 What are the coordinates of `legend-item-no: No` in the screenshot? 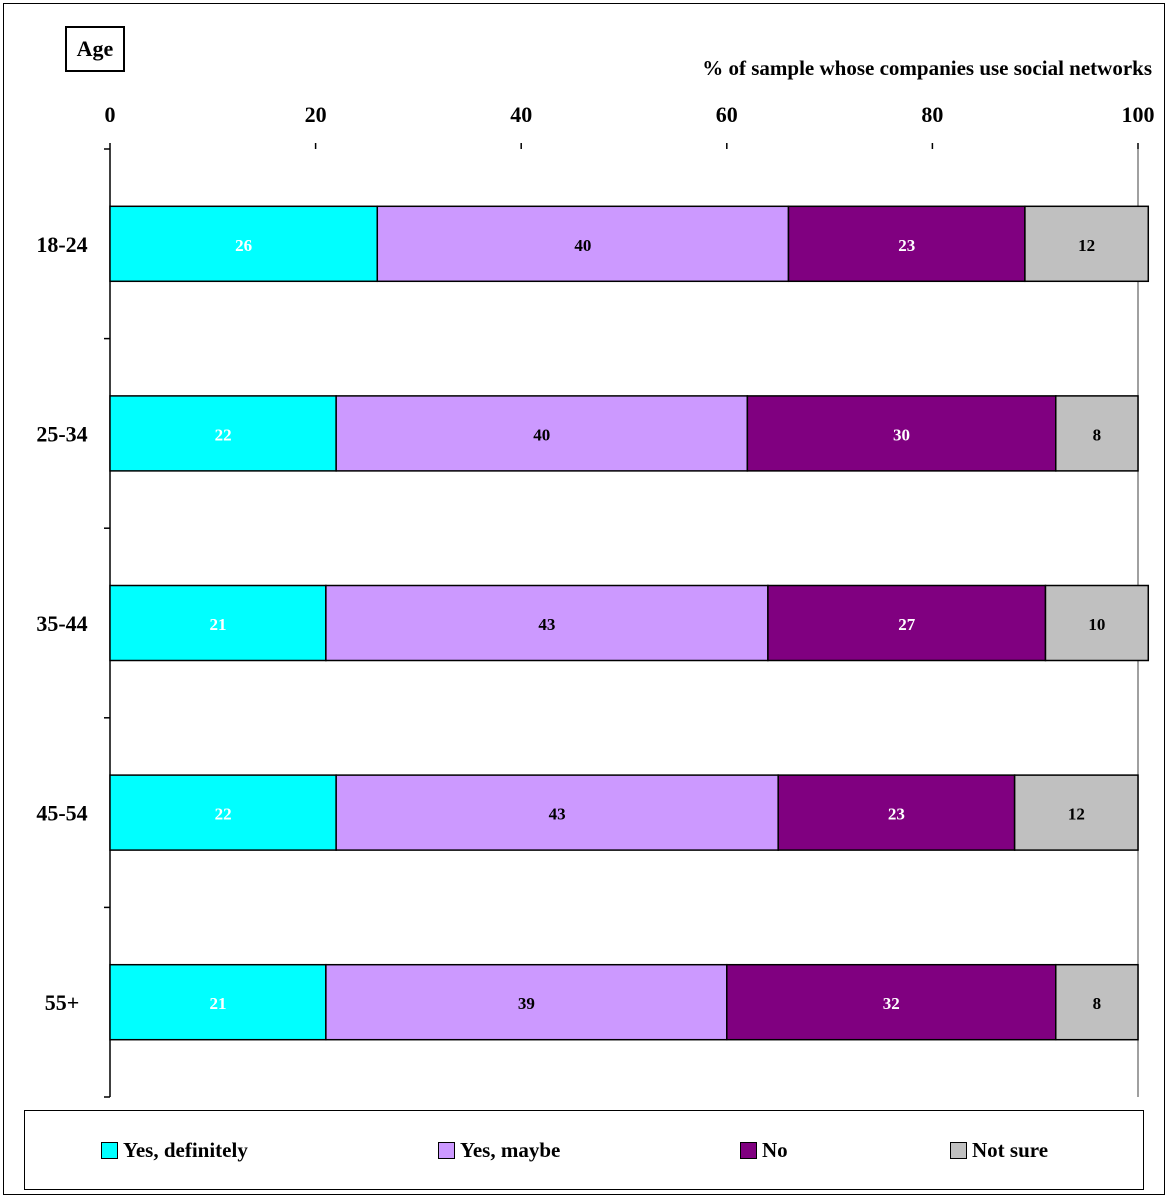 It's located at (764, 1150).